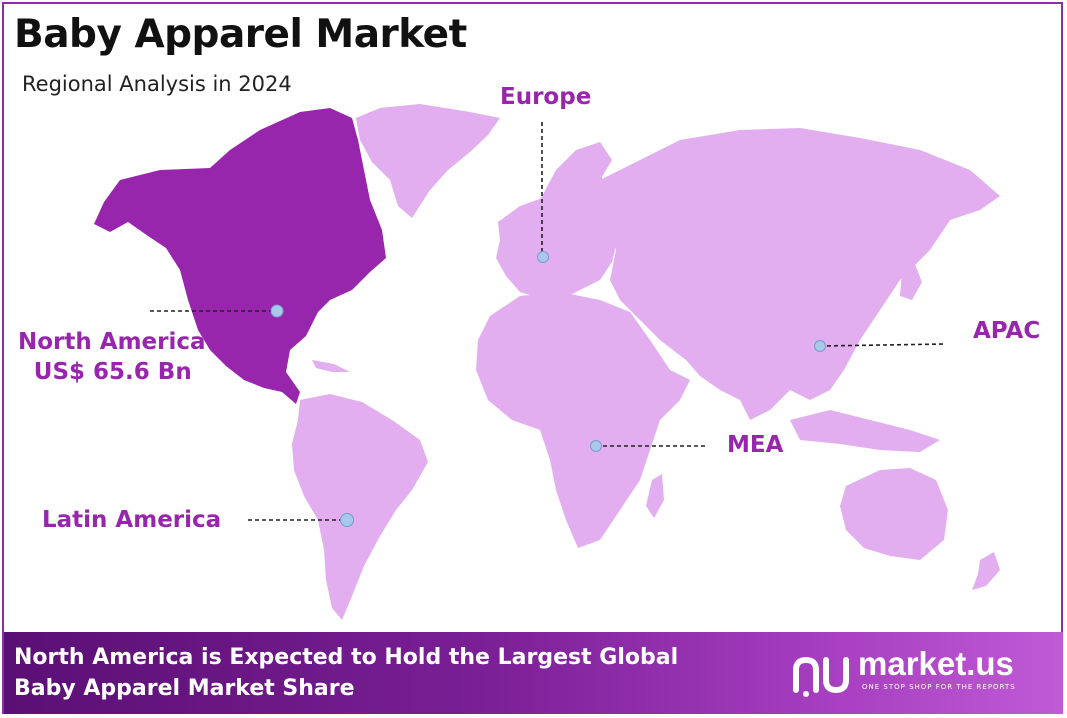 The width and height of the screenshot is (1067, 718). What do you see at coordinates (1007, 331) in the screenshot?
I see `apac-label: APAC` at bounding box center [1007, 331].